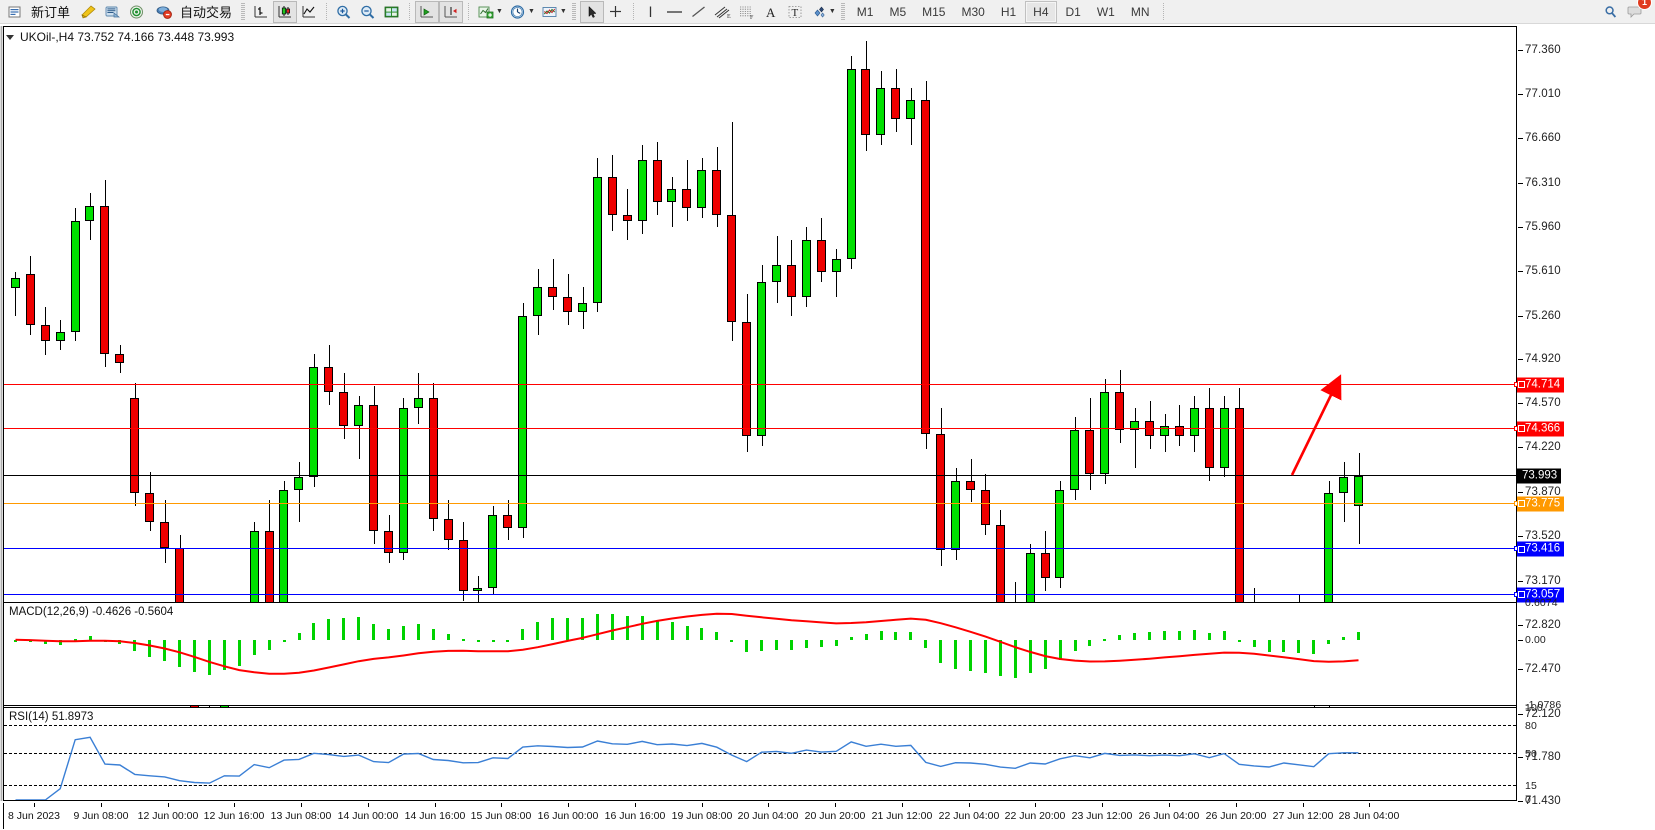 The image size is (1655, 830). Describe the element at coordinates (1041, 11) in the screenshot. I see `timeframe-h4: H4` at that location.